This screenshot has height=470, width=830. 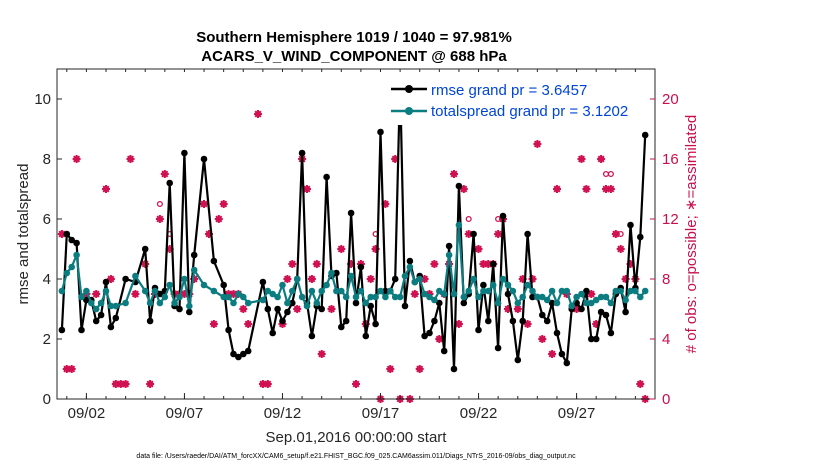 What do you see at coordinates (518, 99) in the screenshot?
I see `legend-box` at bounding box center [518, 99].